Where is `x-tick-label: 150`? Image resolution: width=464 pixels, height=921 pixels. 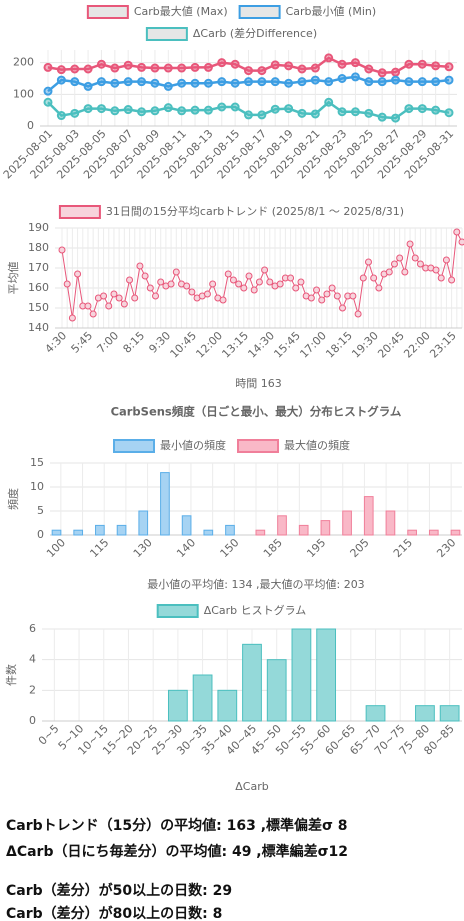
x-tick-label: 150 is located at coordinates (230, 548).